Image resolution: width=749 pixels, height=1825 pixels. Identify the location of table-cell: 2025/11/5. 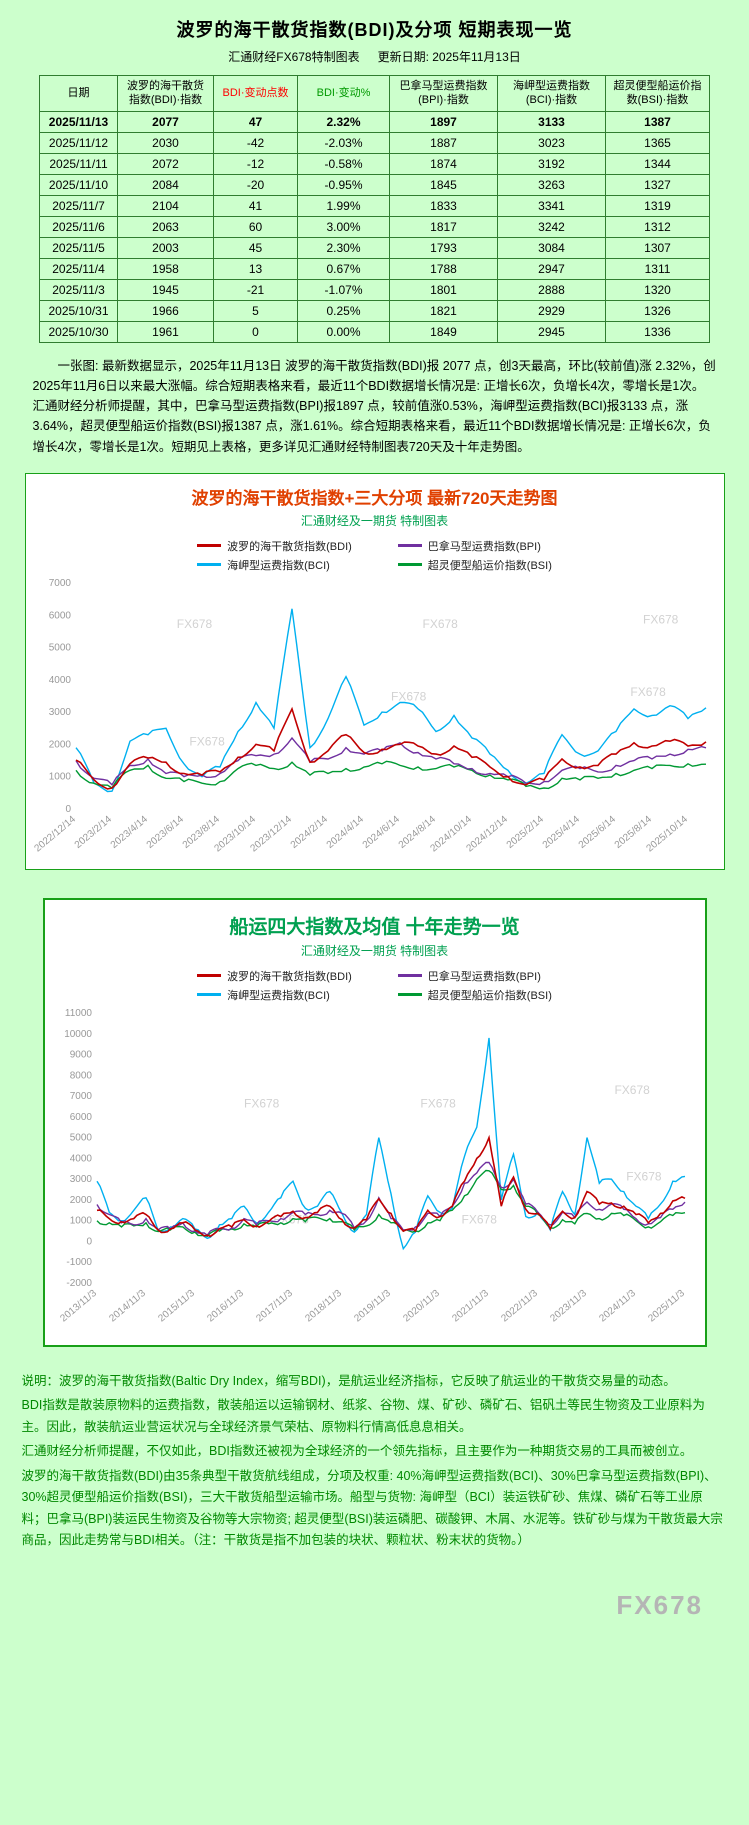
(78, 247).